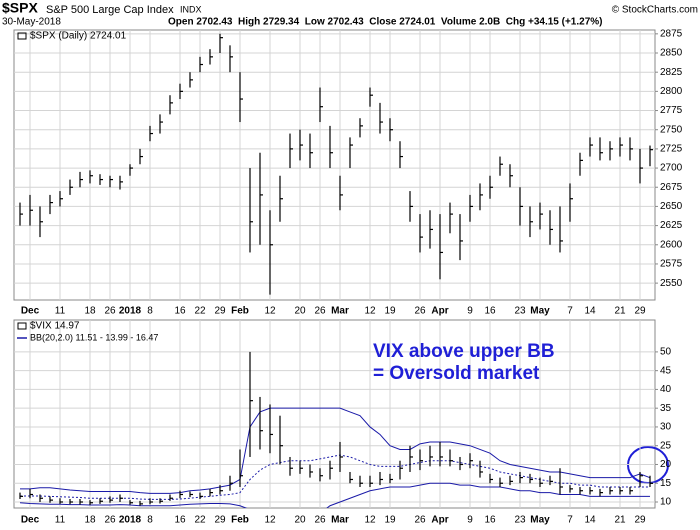 This screenshot has width=700, height=530. I want to click on y-tick-label: 2575, so click(671, 264).